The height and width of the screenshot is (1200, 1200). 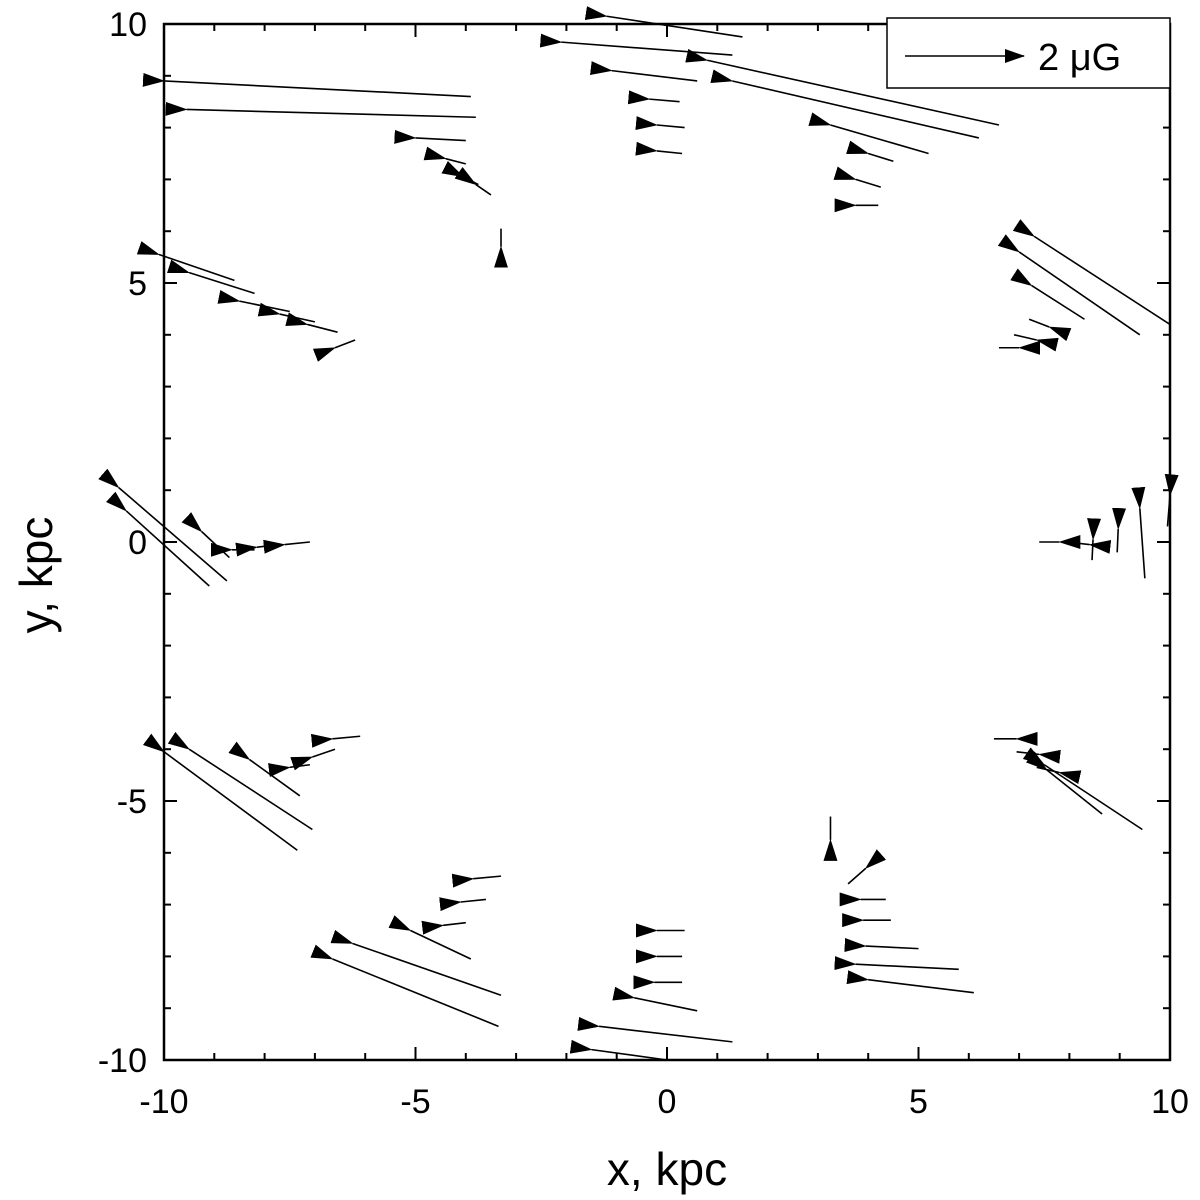 I want to click on y-axis-title: y, kpc, so click(x=36, y=575).